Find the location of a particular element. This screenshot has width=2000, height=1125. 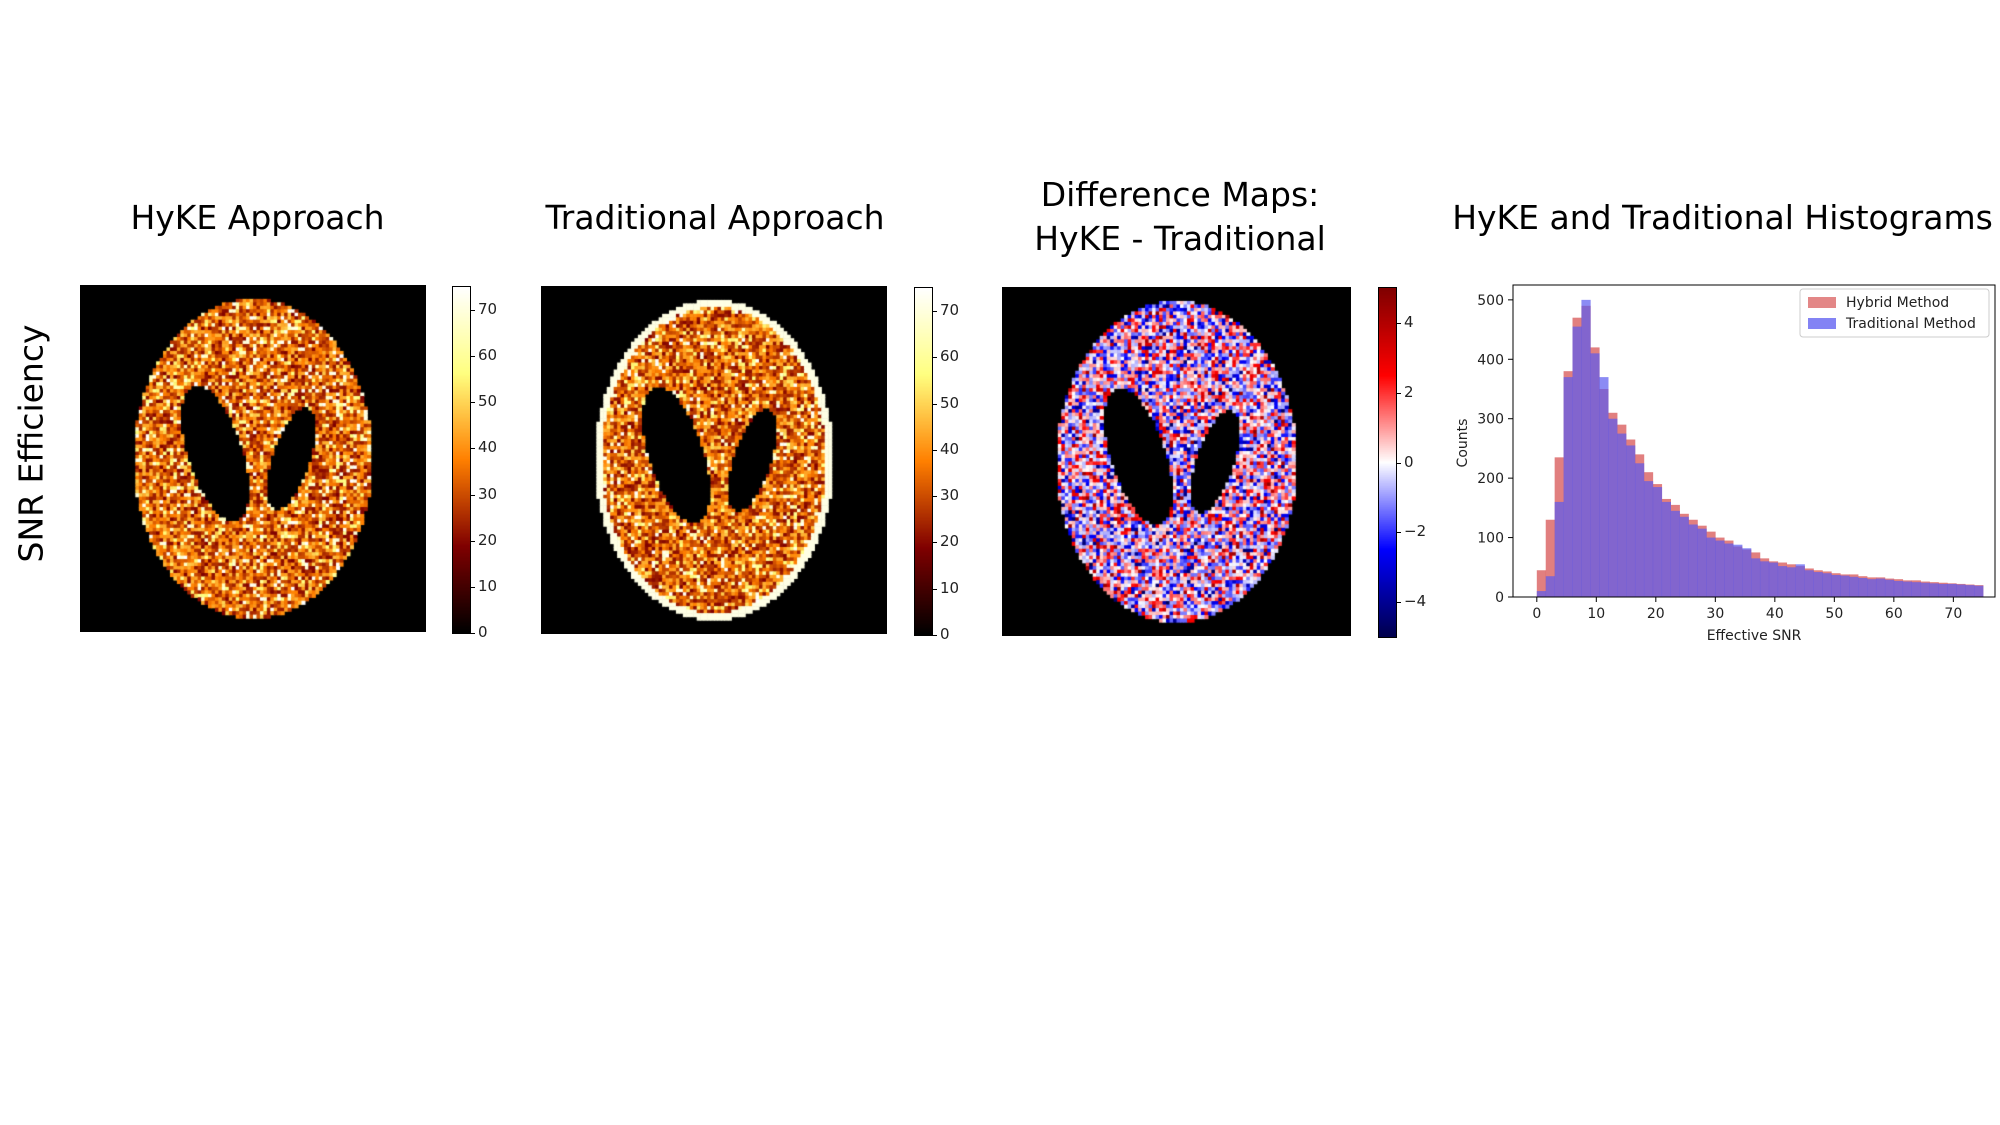

traditional-colorbar-gradient is located at coordinates (923, 461).